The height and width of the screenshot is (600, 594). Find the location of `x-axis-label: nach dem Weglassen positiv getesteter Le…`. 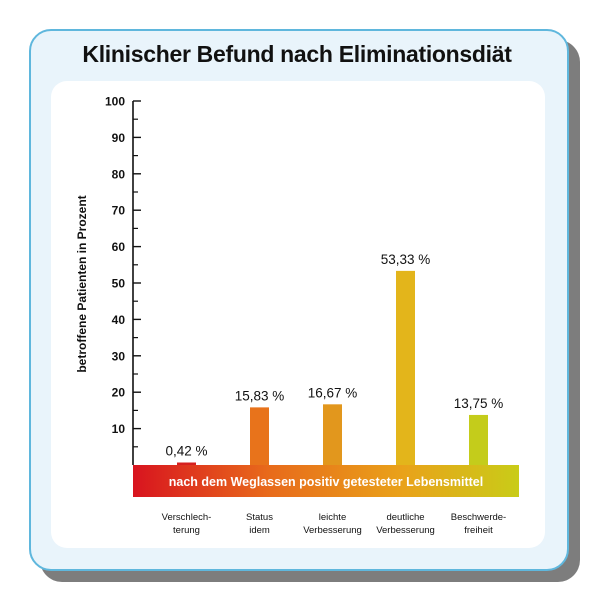

x-axis-label: nach dem Weglassen positiv getesteter Le… is located at coordinates (326, 482).